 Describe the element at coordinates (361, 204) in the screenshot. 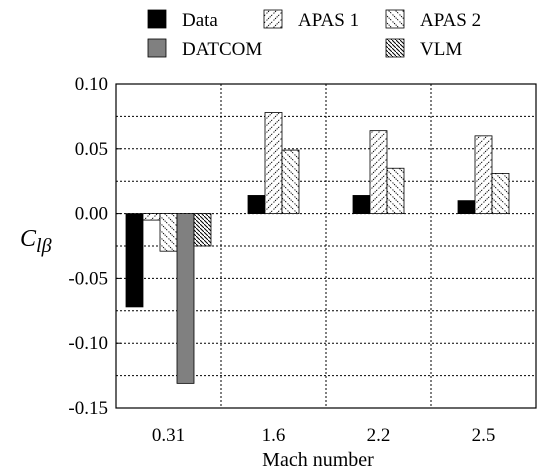

I see `bar-data-2.2` at that location.